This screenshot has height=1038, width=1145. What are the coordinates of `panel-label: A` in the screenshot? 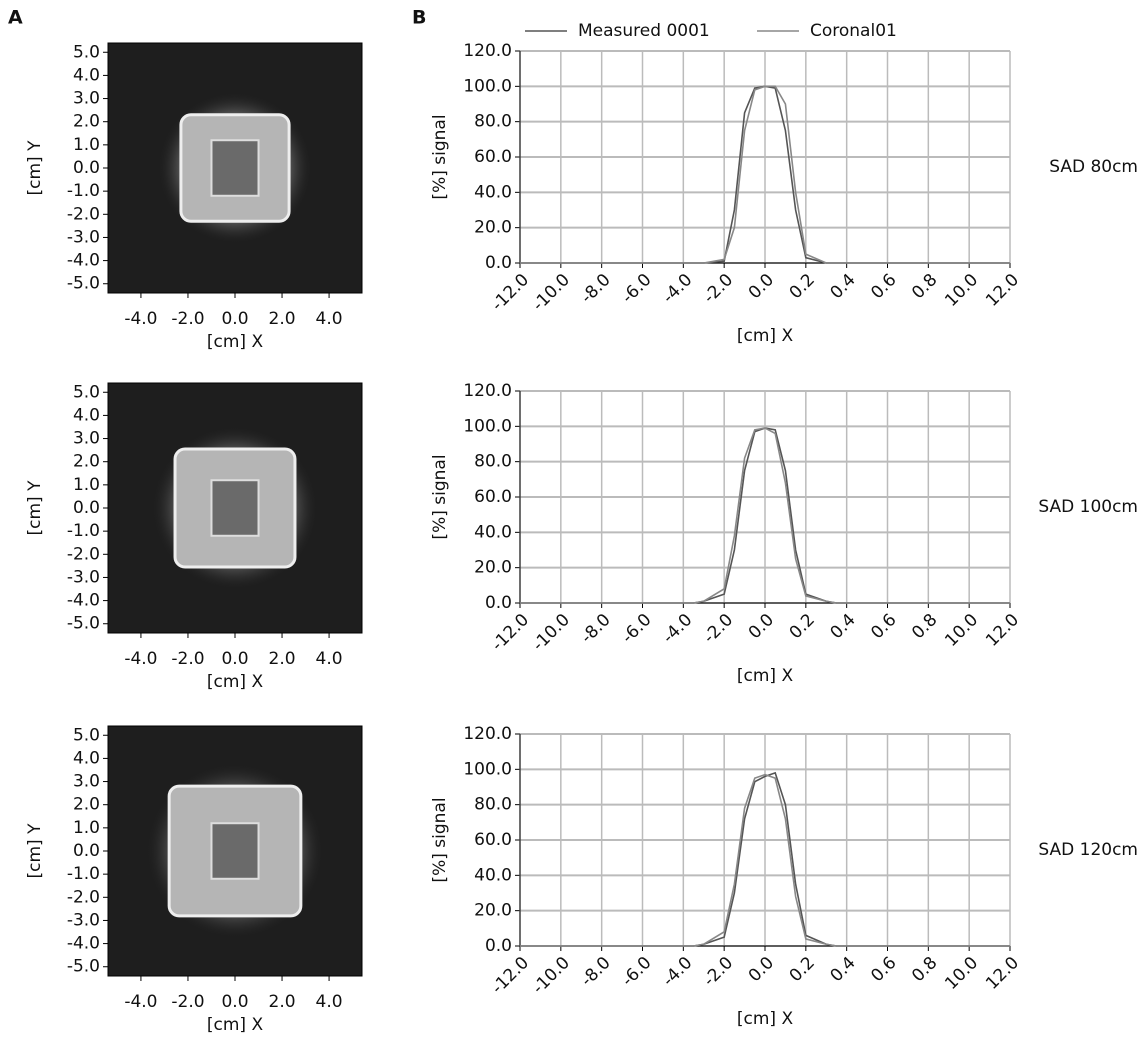 It's located at (15, 18).